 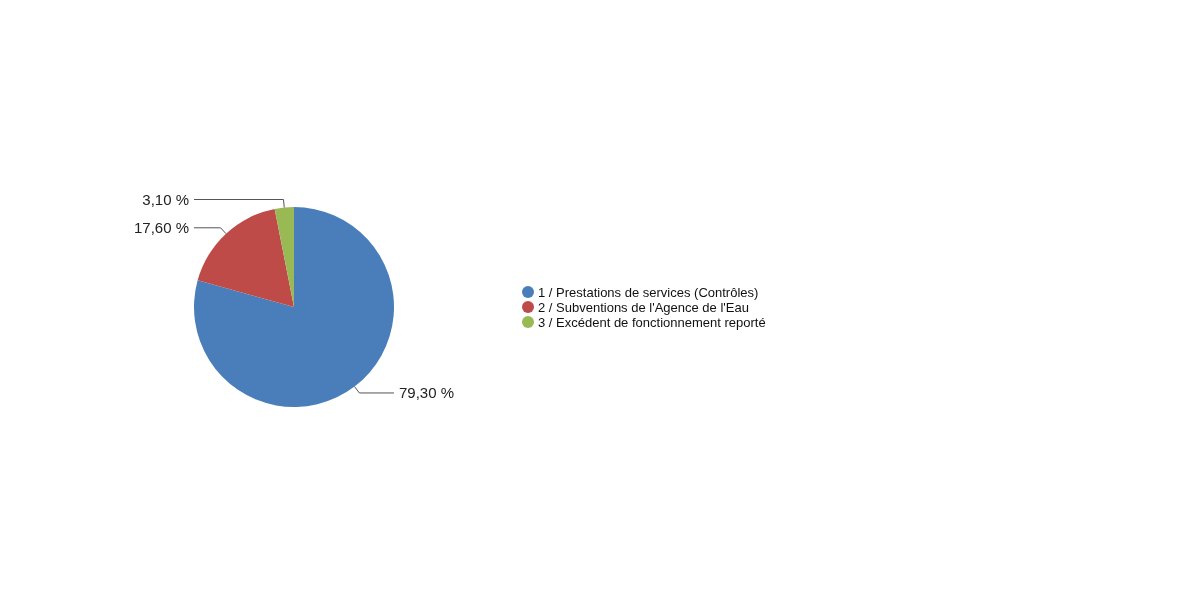 What do you see at coordinates (165, 199) in the screenshot?
I see `data-label: 3,10 %` at bounding box center [165, 199].